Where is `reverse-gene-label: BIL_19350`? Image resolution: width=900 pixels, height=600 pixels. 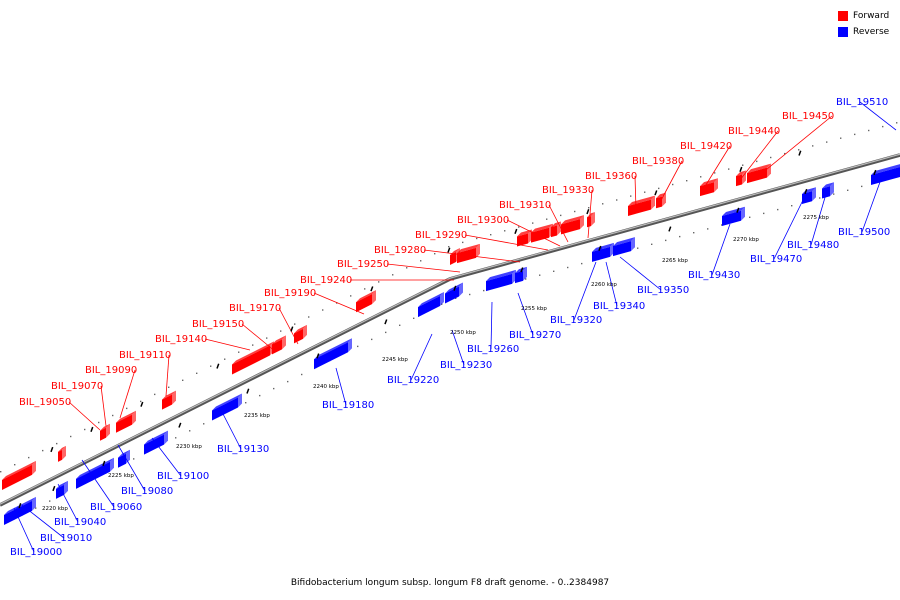
reverse-gene-label: BIL_19350 is located at coordinates (663, 290).